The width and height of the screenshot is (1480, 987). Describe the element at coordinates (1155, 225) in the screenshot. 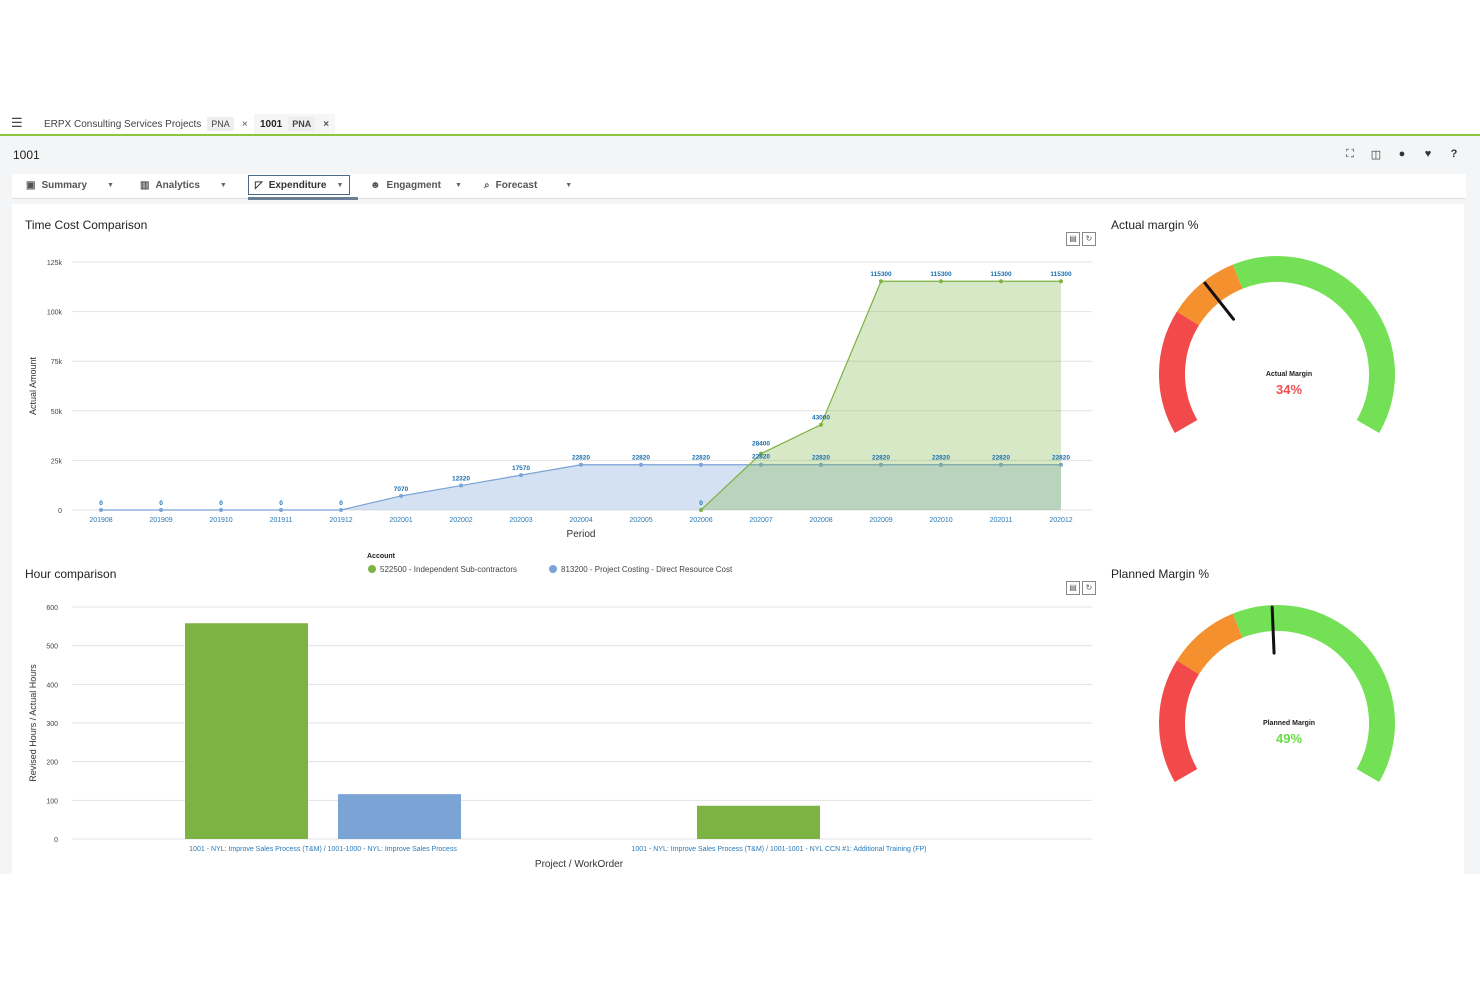

I see `actual-margin-title: Actual margin %` at that location.